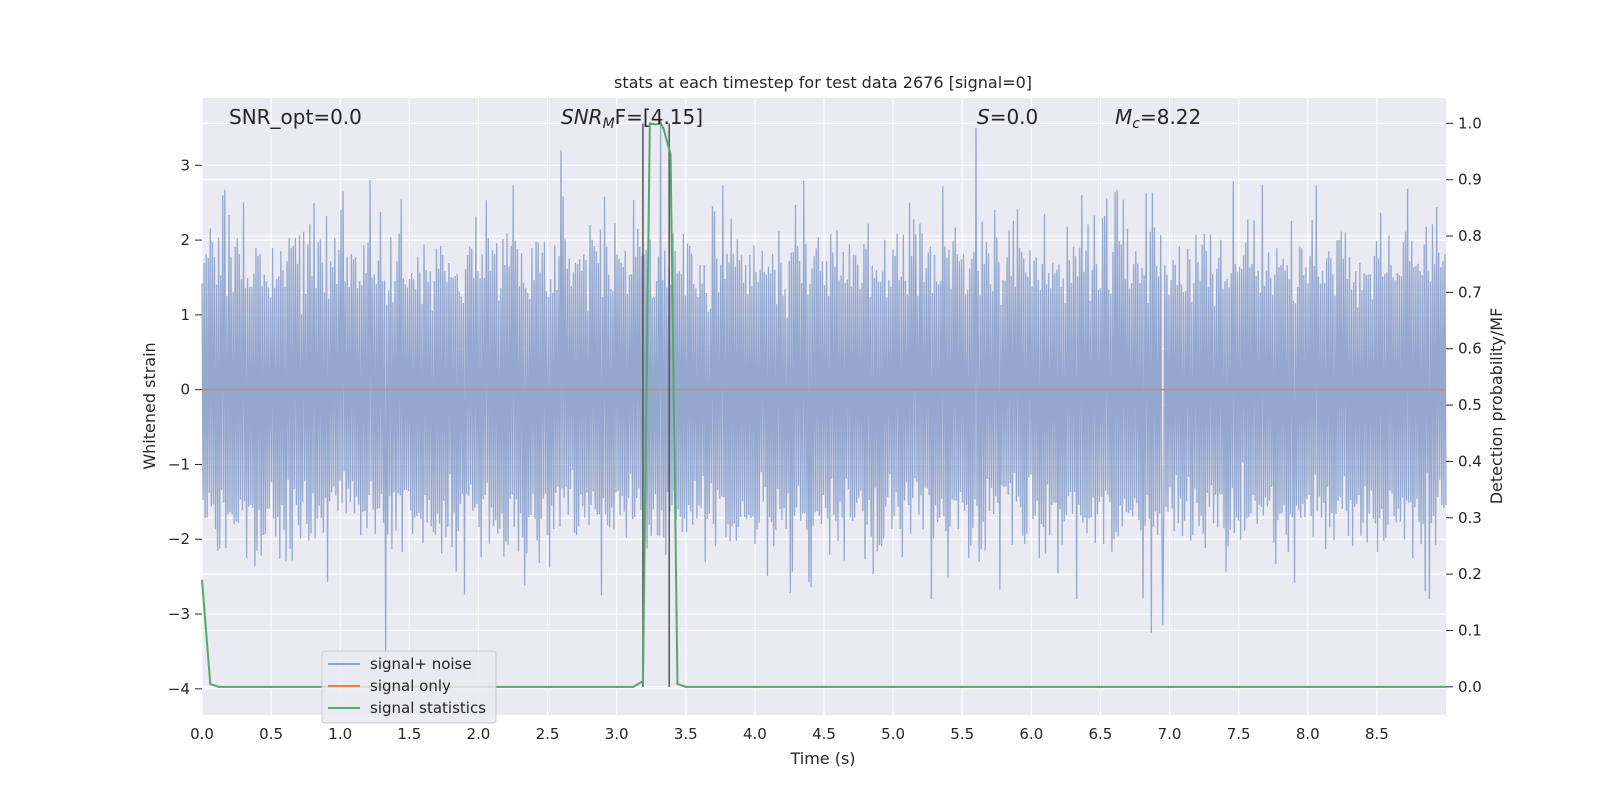 The image size is (1600, 800). I want to click on y-tick-label: 3, so click(185, 165).